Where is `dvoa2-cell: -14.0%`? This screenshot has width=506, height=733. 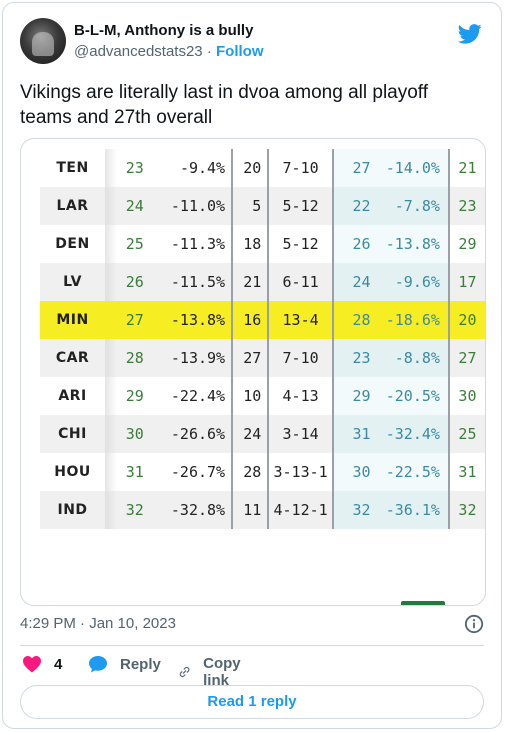
dvoa2-cell: -14.0% is located at coordinates (410, 168).